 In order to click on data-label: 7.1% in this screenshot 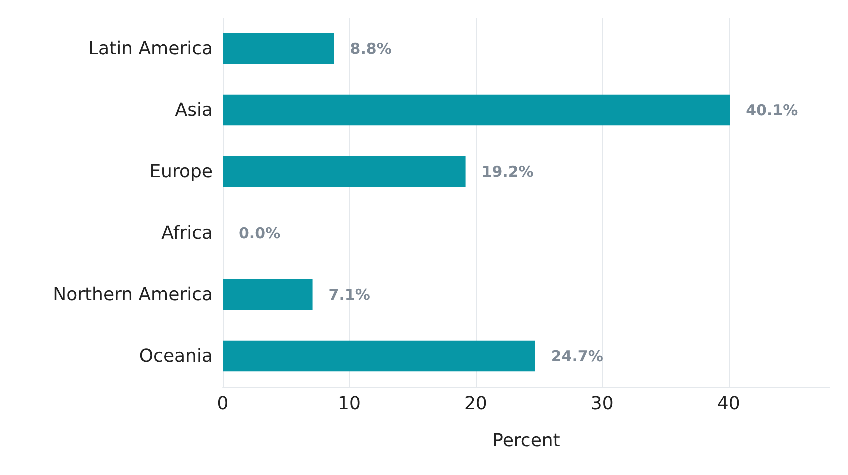, I will do `click(349, 295)`.